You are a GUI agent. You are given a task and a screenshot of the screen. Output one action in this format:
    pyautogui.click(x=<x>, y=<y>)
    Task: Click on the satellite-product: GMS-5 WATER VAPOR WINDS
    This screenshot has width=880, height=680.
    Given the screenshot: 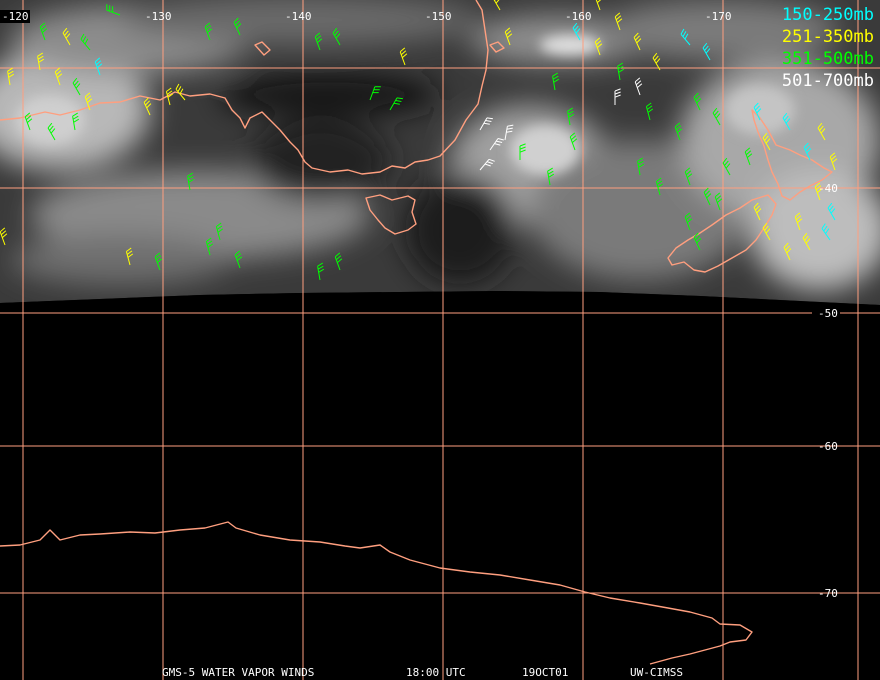 What is the action you would take?
    pyautogui.click(x=238, y=672)
    